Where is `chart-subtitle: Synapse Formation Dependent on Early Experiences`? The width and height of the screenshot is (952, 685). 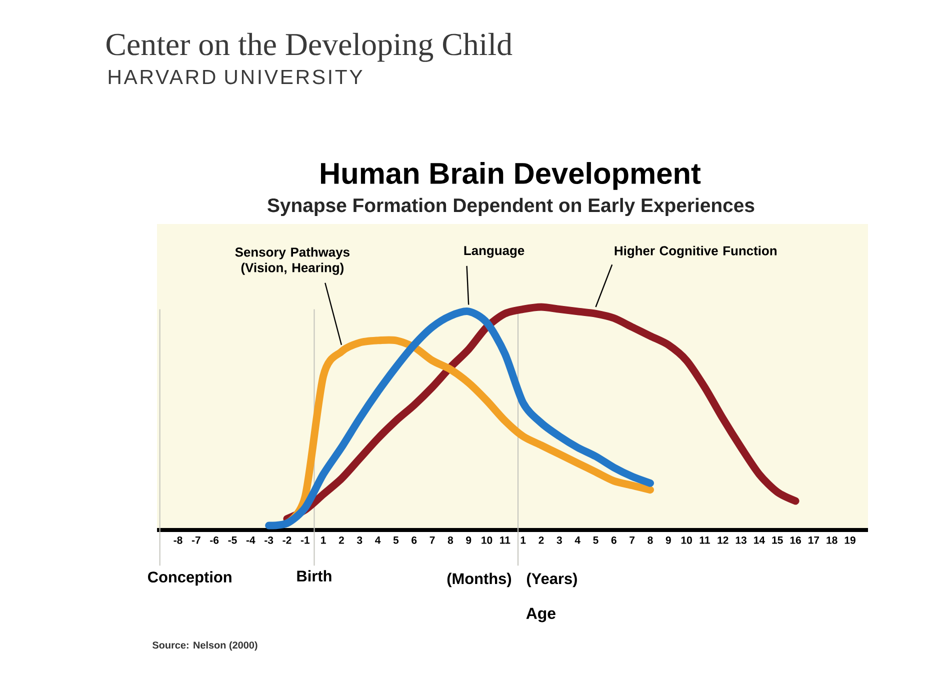
chart-subtitle: Synapse Formation Dependent on Early Experiences is located at coordinates (511, 207).